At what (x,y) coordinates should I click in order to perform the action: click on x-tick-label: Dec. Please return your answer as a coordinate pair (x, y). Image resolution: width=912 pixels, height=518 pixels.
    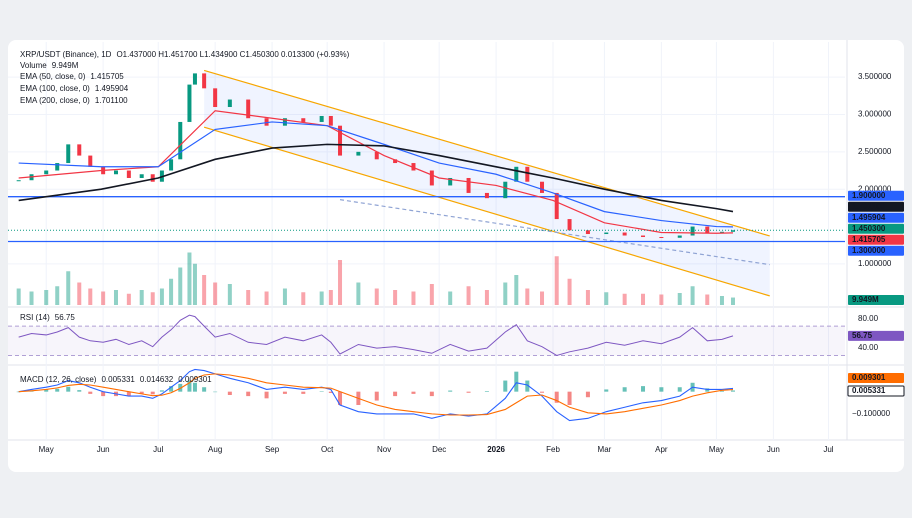
    Looking at the image, I should click on (439, 449).